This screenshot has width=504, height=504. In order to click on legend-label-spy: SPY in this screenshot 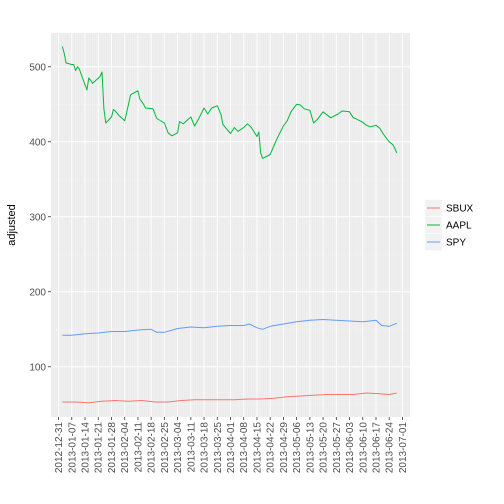, I will do `click(456, 243)`.